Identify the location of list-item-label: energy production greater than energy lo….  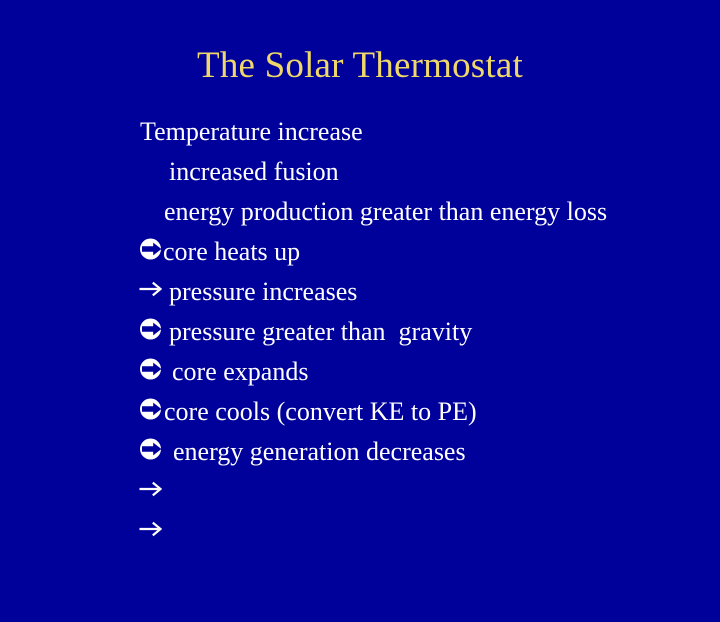
(386, 211).